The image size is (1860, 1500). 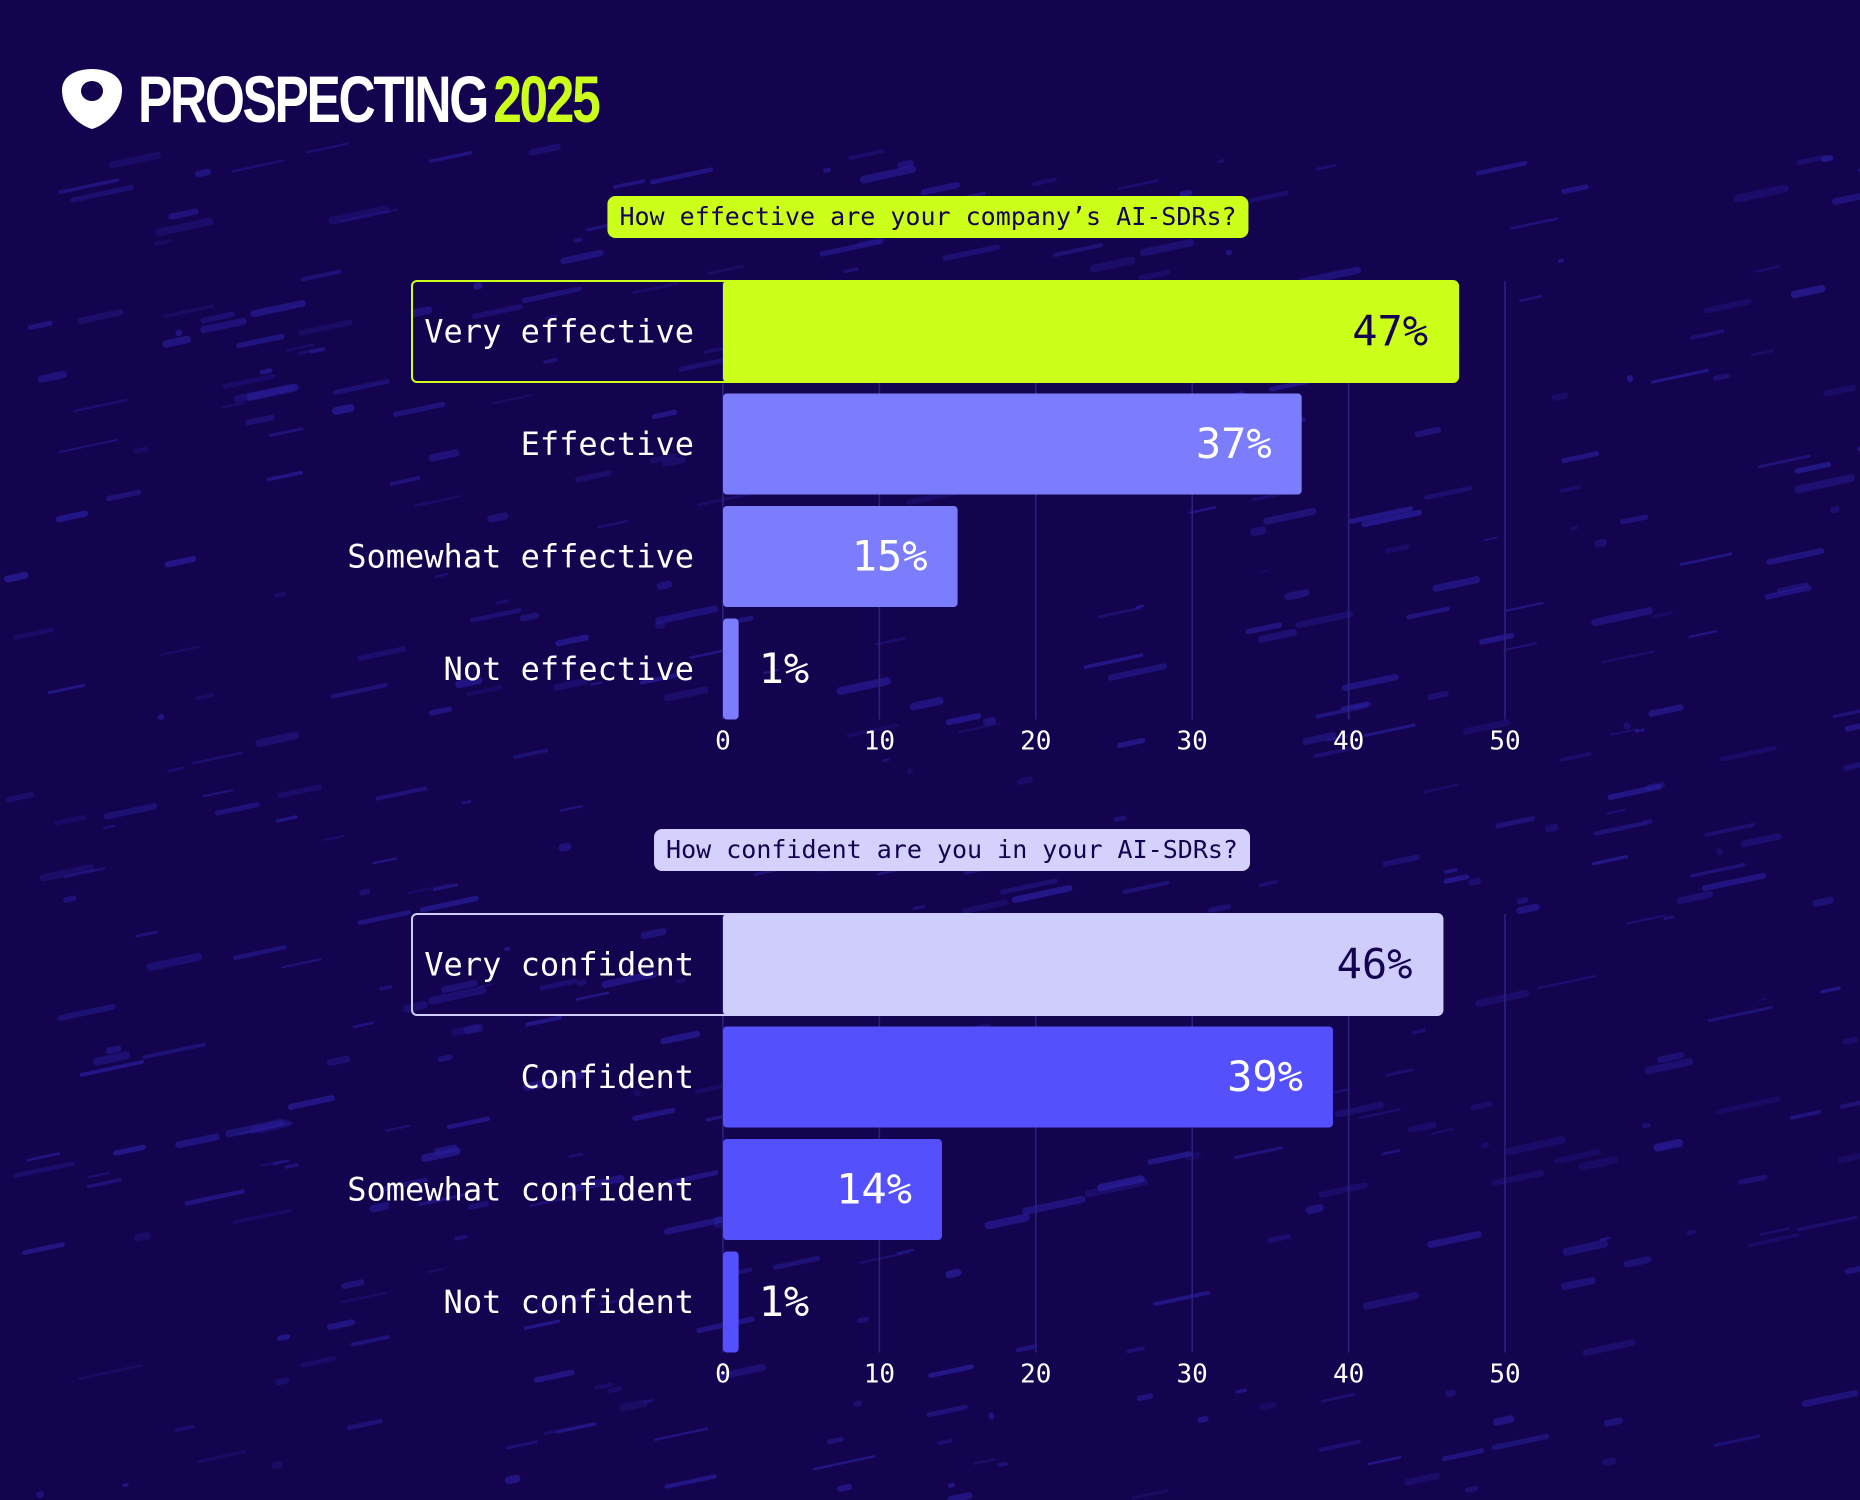 What do you see at coordinates (784, 668) in the screenshot?
I see `value-label: 1%` at bounding box center [784, 668].